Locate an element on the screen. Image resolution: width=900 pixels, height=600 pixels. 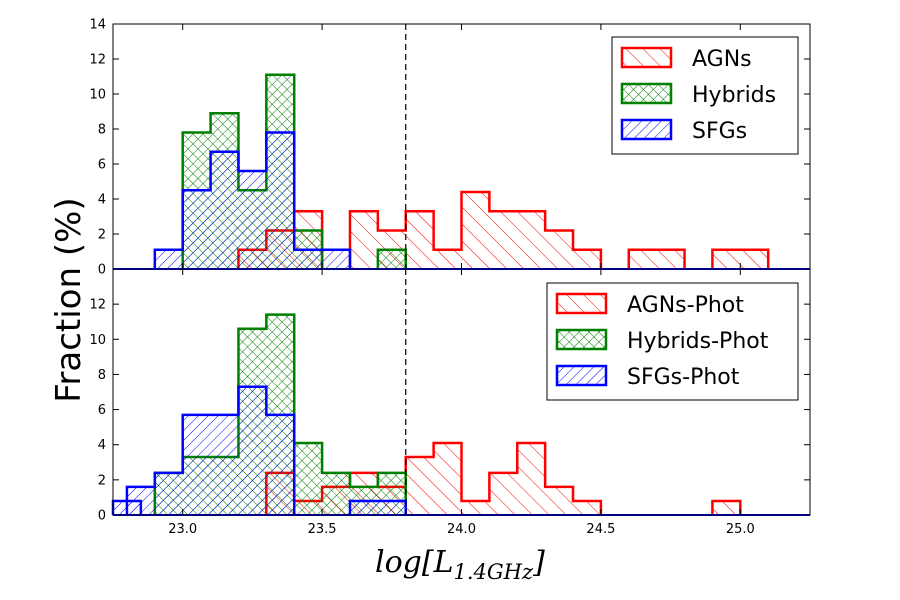
legend-label-hybrids-phot: Hybrids-Phot is located at coordinates (698, 341).